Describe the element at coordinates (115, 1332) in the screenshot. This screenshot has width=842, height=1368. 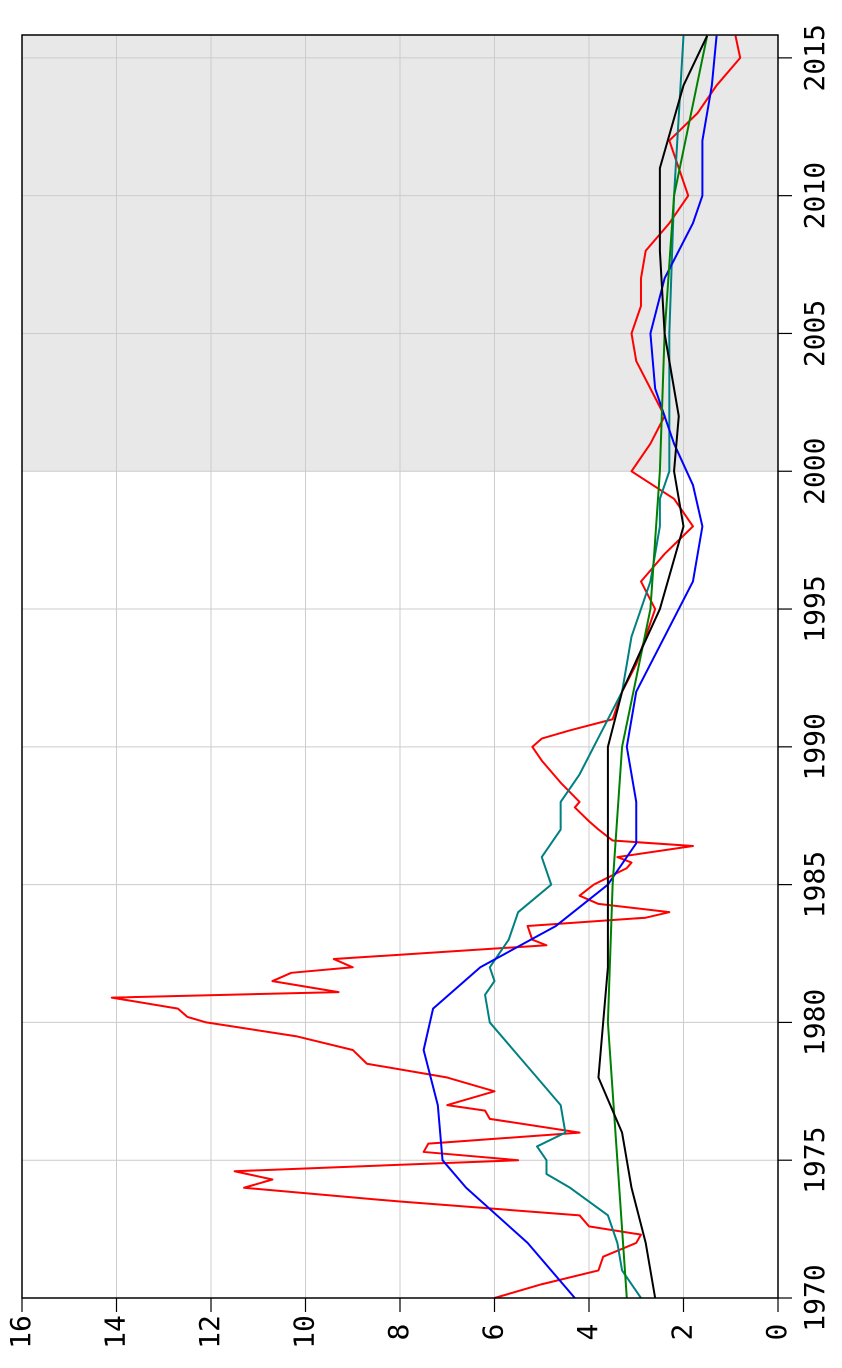
I see `y-tick-label: 14` at that location.